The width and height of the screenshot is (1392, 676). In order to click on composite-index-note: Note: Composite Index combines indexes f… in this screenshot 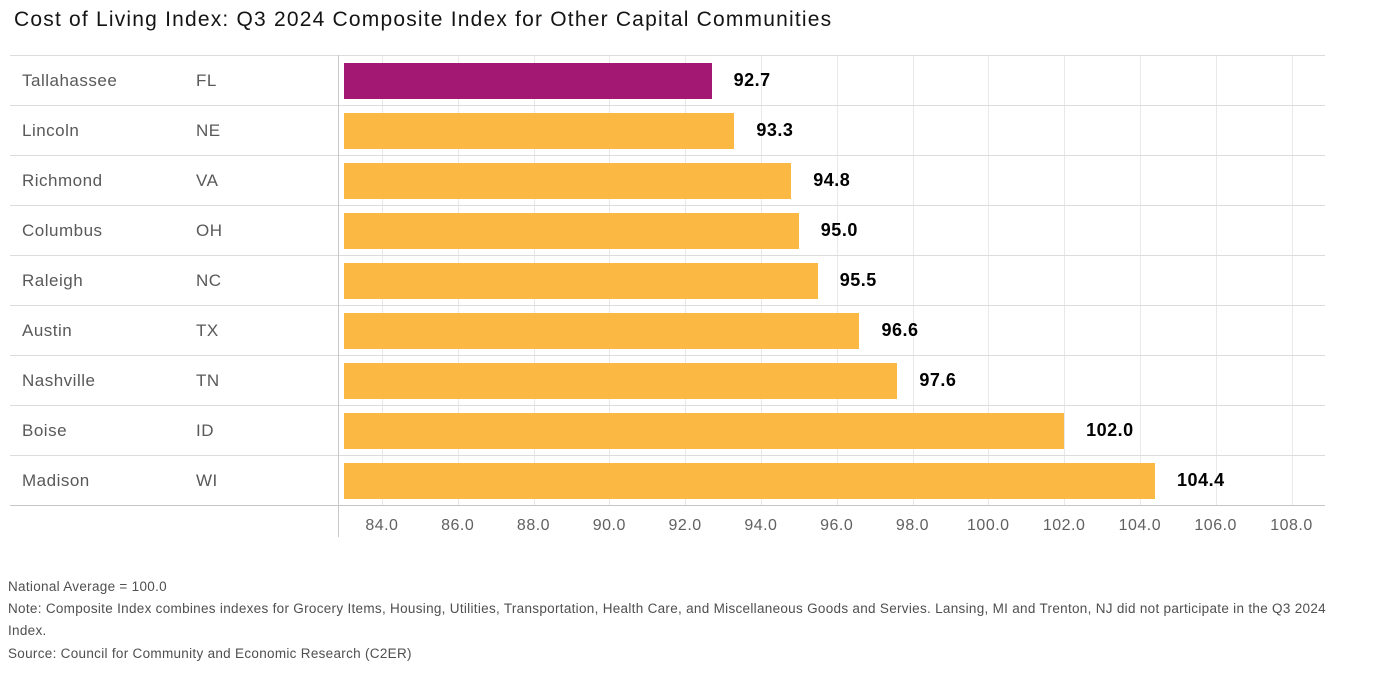, I will do `click(667, 619)`.